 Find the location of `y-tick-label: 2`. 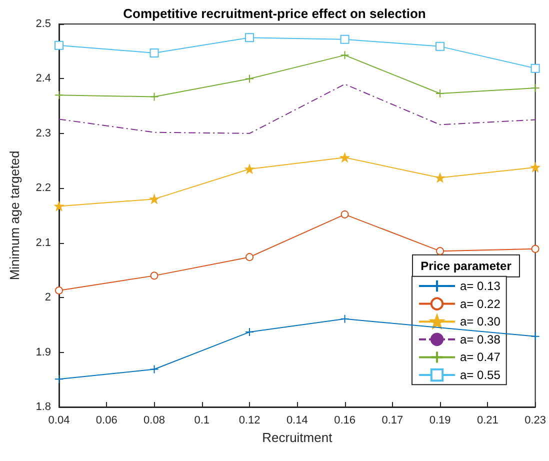

y-tick-label: 2 is located at coordinates (47, 298).